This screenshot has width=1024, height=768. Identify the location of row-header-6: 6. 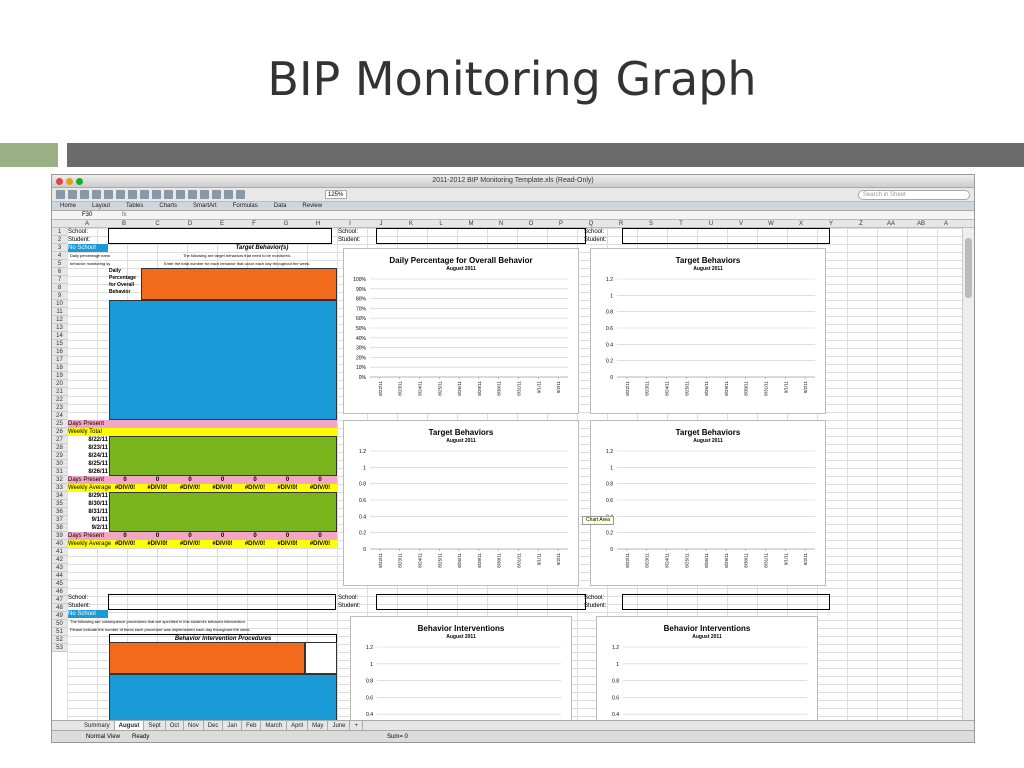
(59, 272).